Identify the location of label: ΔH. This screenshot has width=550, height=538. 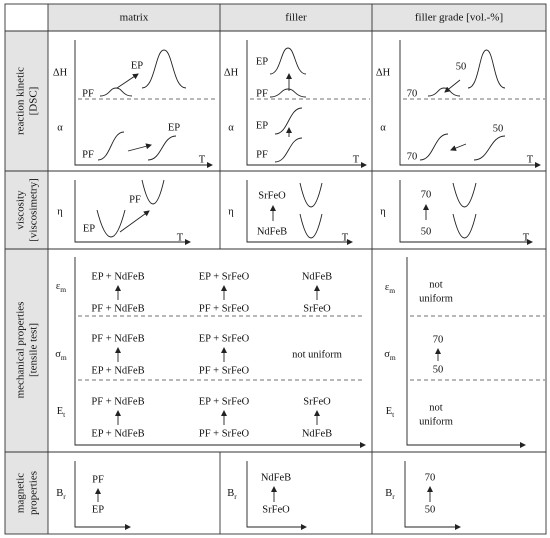
(60, 72).